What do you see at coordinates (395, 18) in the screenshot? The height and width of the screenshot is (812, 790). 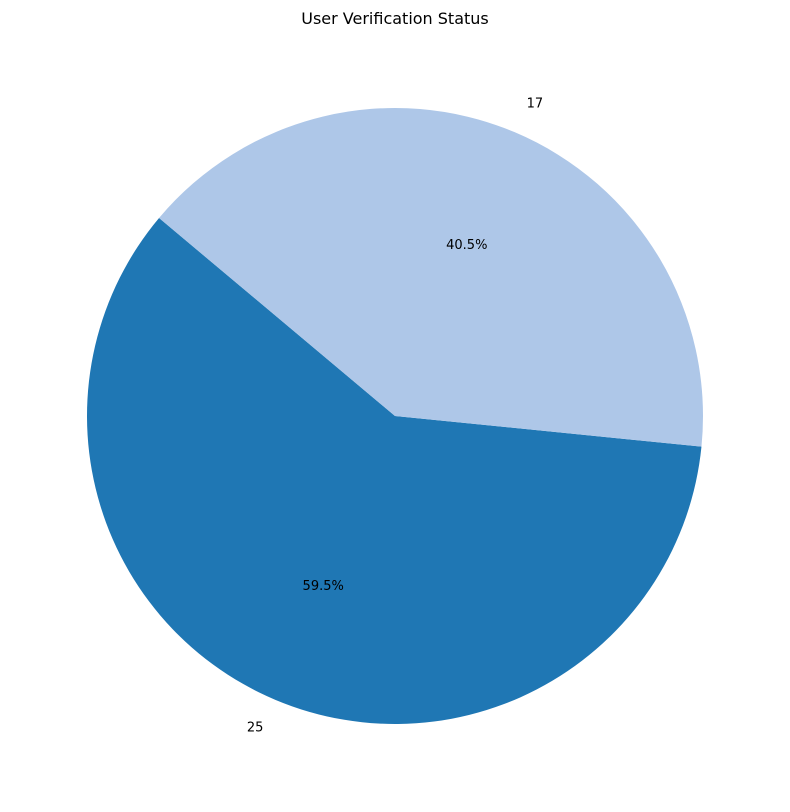 I see `chart-title: User Verification Status` at bounding box center [395, 18].